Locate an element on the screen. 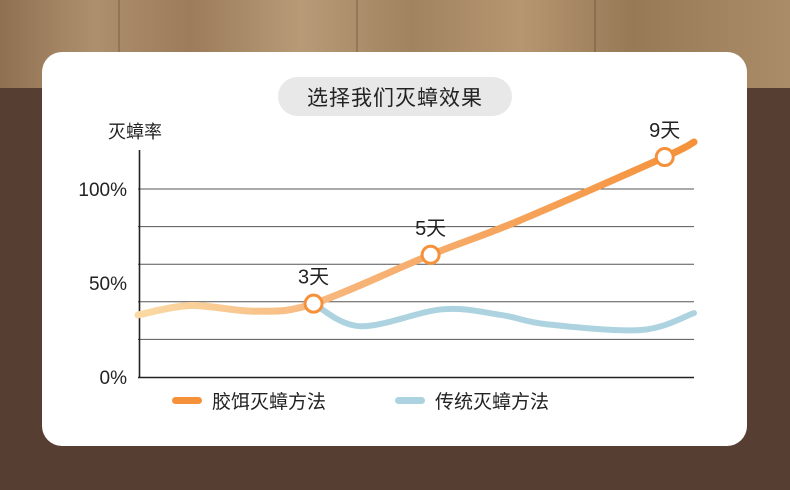 The image size is (790, 490). legend-label-bait: 胶饵灭蟑方法 is located at coordinates (269, 401).